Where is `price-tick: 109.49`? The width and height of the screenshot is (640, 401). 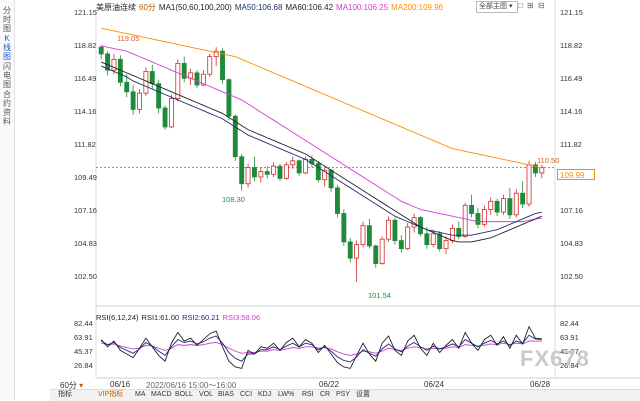
price-tick: 109.49 is located at coordinates (85, 177).